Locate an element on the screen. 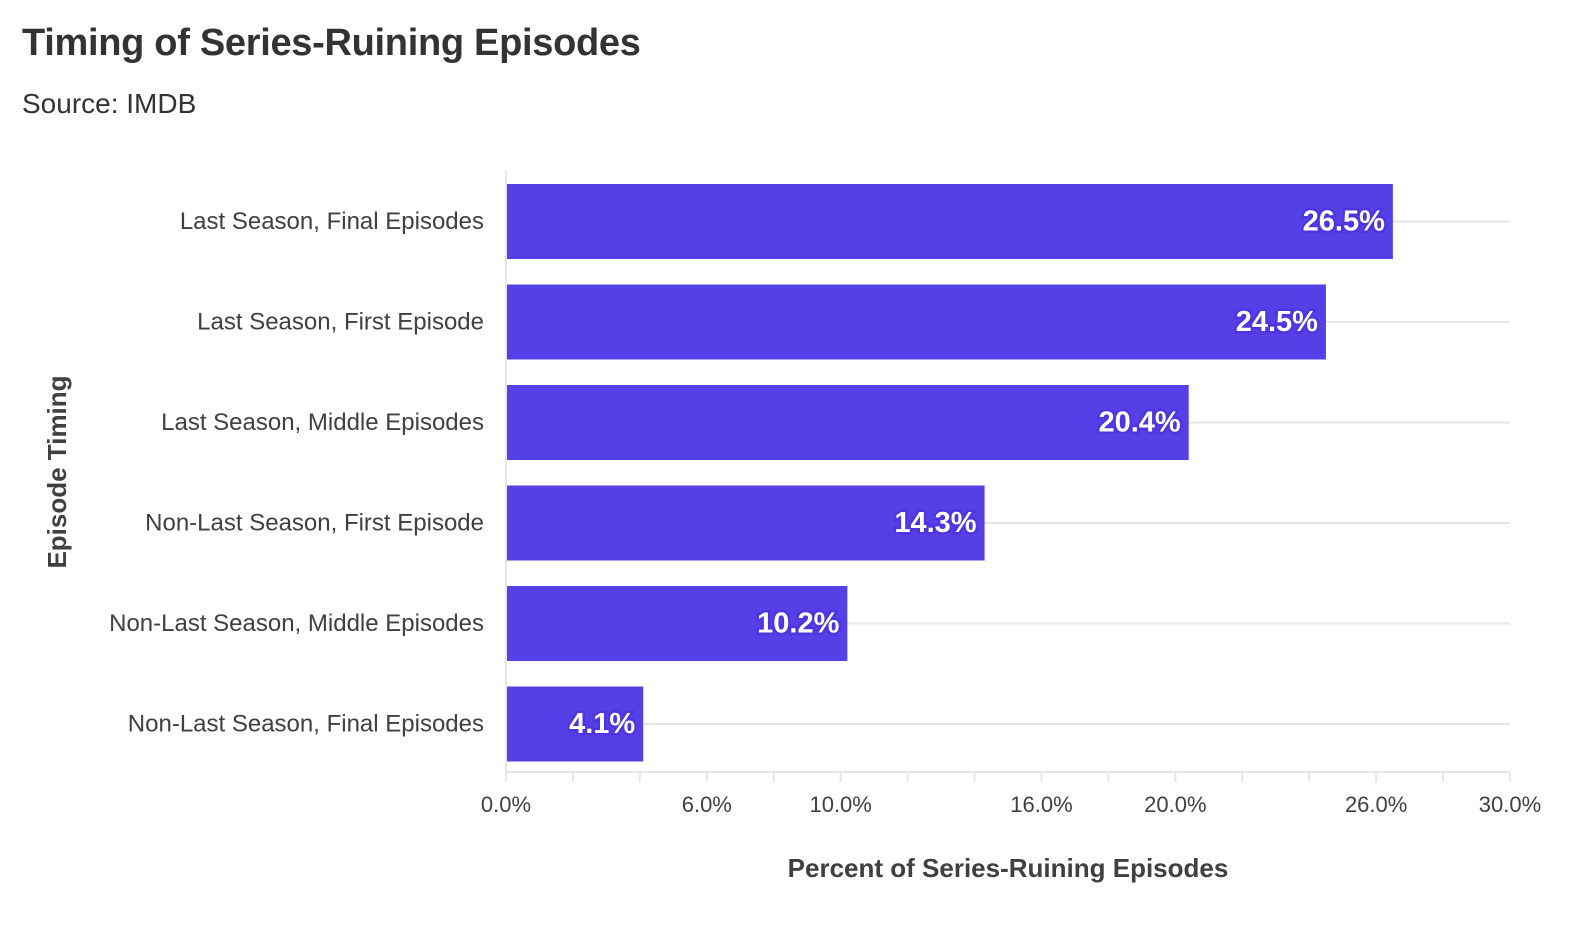 The height and width of the screenshot is (934, 1592). x-tick-label: 20.0% is located at coordinates (1175, 804).